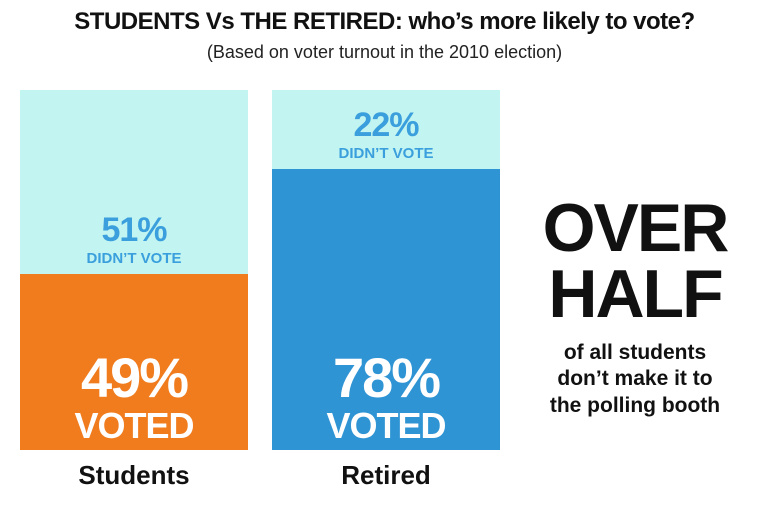  I want to click on students-didnt-vote-percent: 51%, so click(134, 229).